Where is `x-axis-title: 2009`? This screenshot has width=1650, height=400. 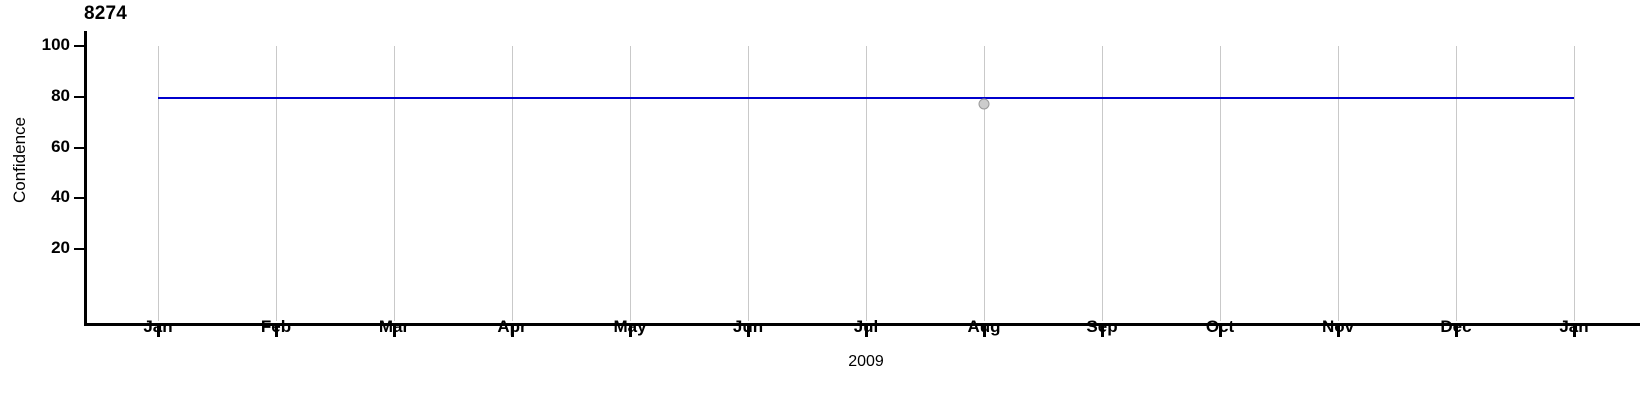
x-axis-title: 2009 is located at coordinates (866, 361).